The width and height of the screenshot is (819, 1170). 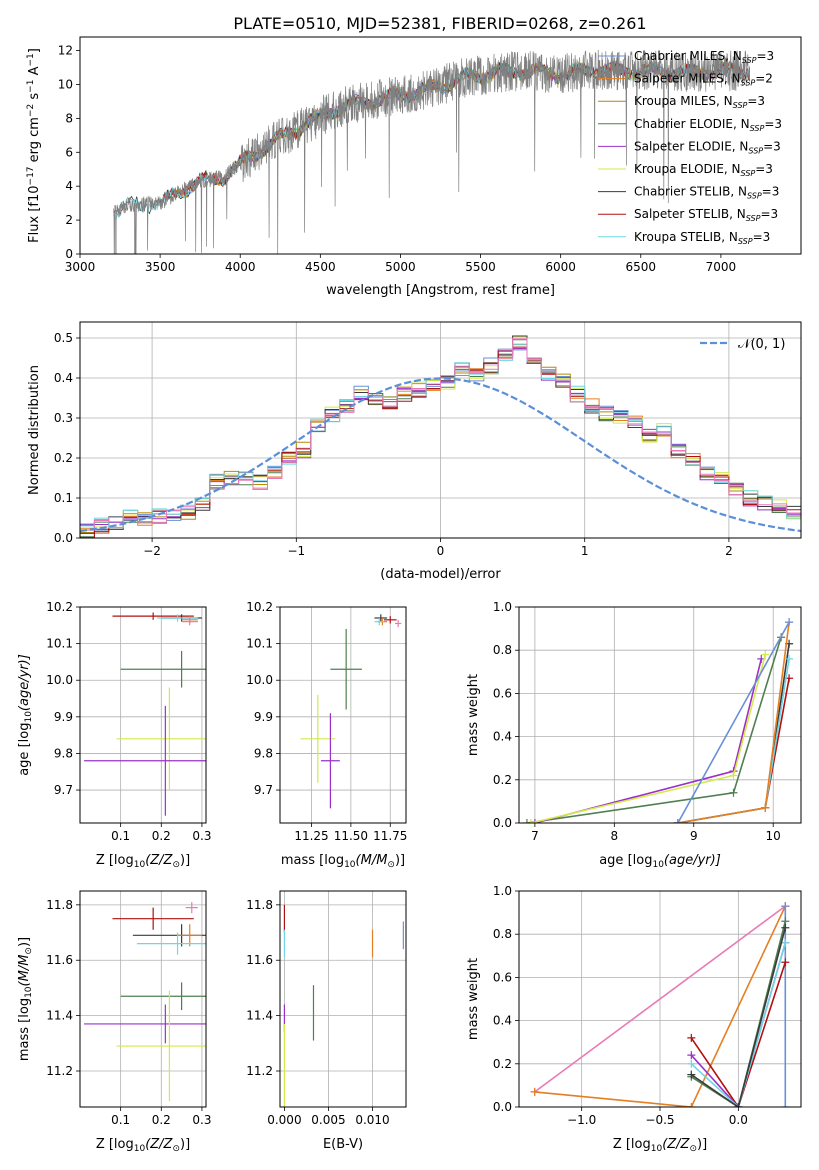 I want to click on x-axis-label: E(B-V), so click(x=343, y=1144).